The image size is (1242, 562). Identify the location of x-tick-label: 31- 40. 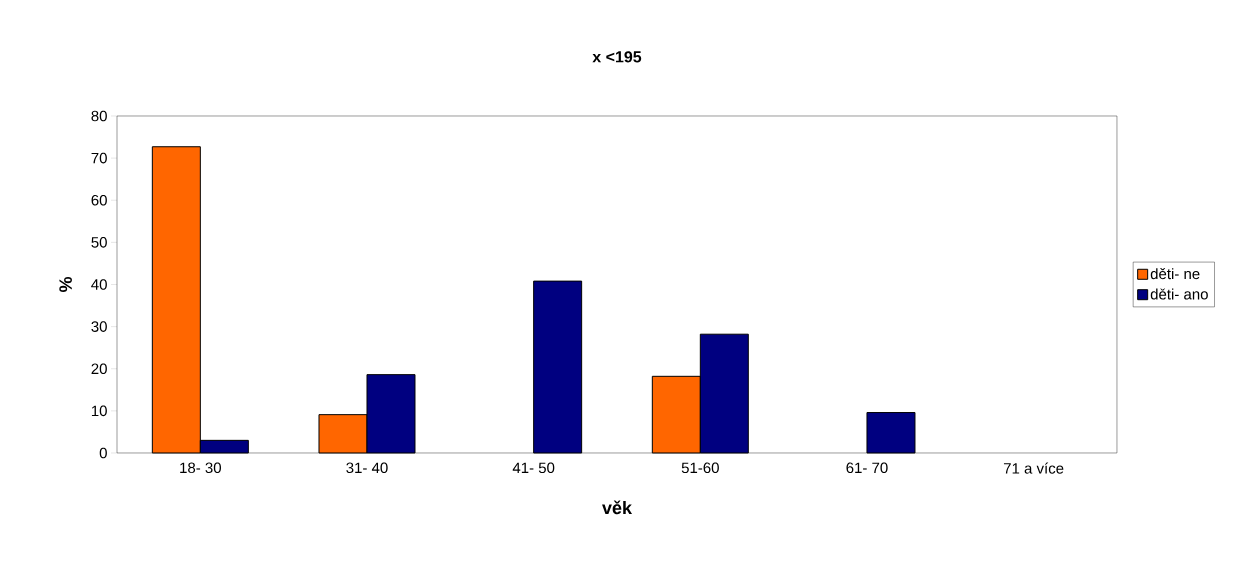
(367, 468).